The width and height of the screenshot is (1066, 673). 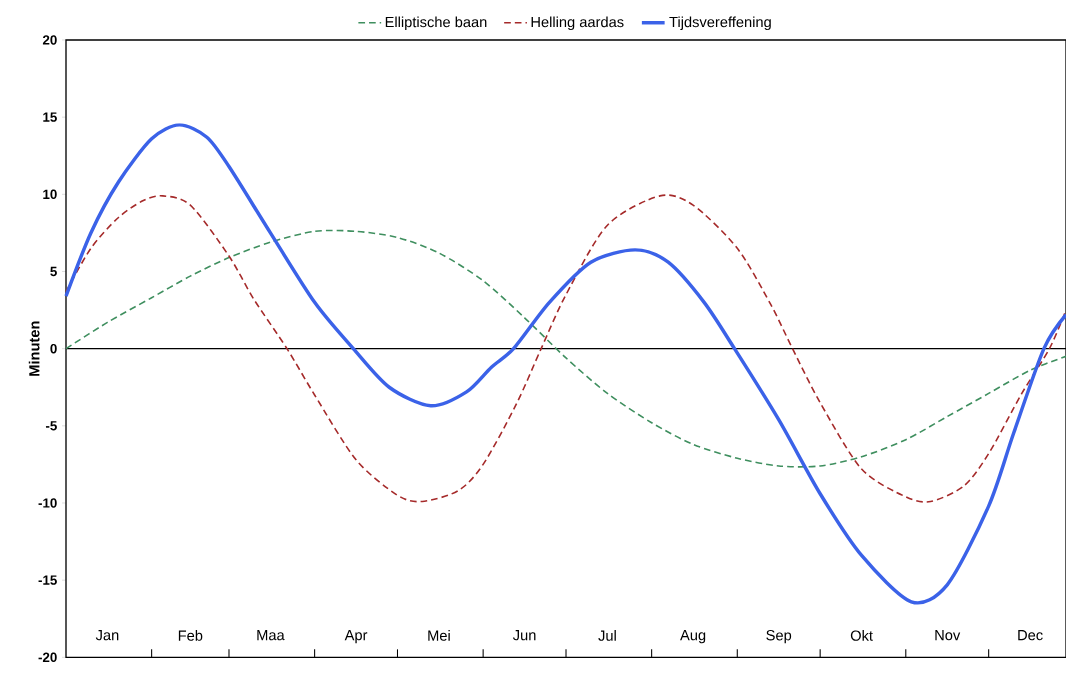 I want to click on x-tick-label: Mei, so click(x=439, y=635).